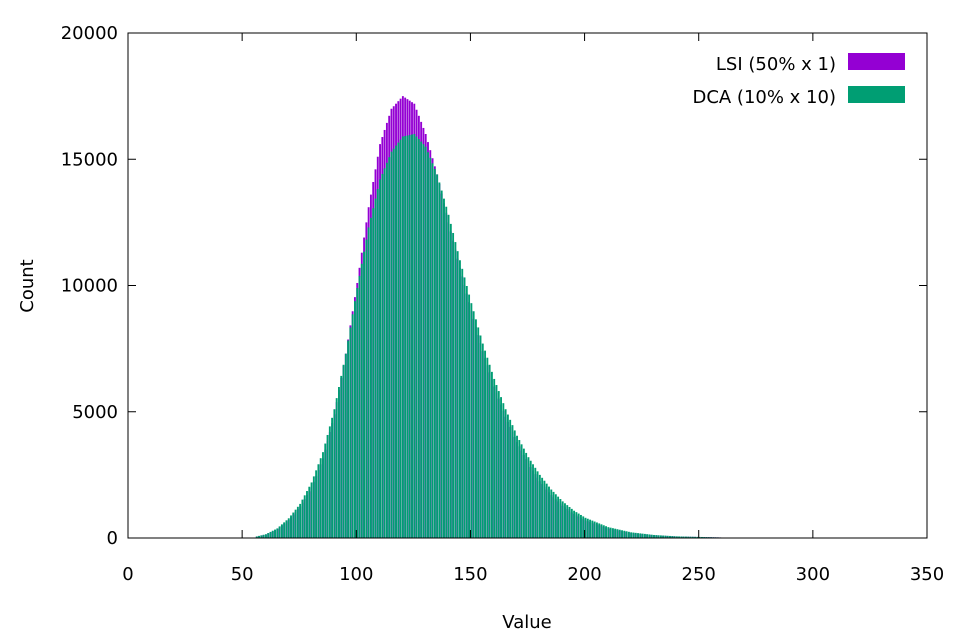 Image resolution: width=960 pixels, height=644 pixels. I want to click on y-tick-label: 15000, so click(89, 159).